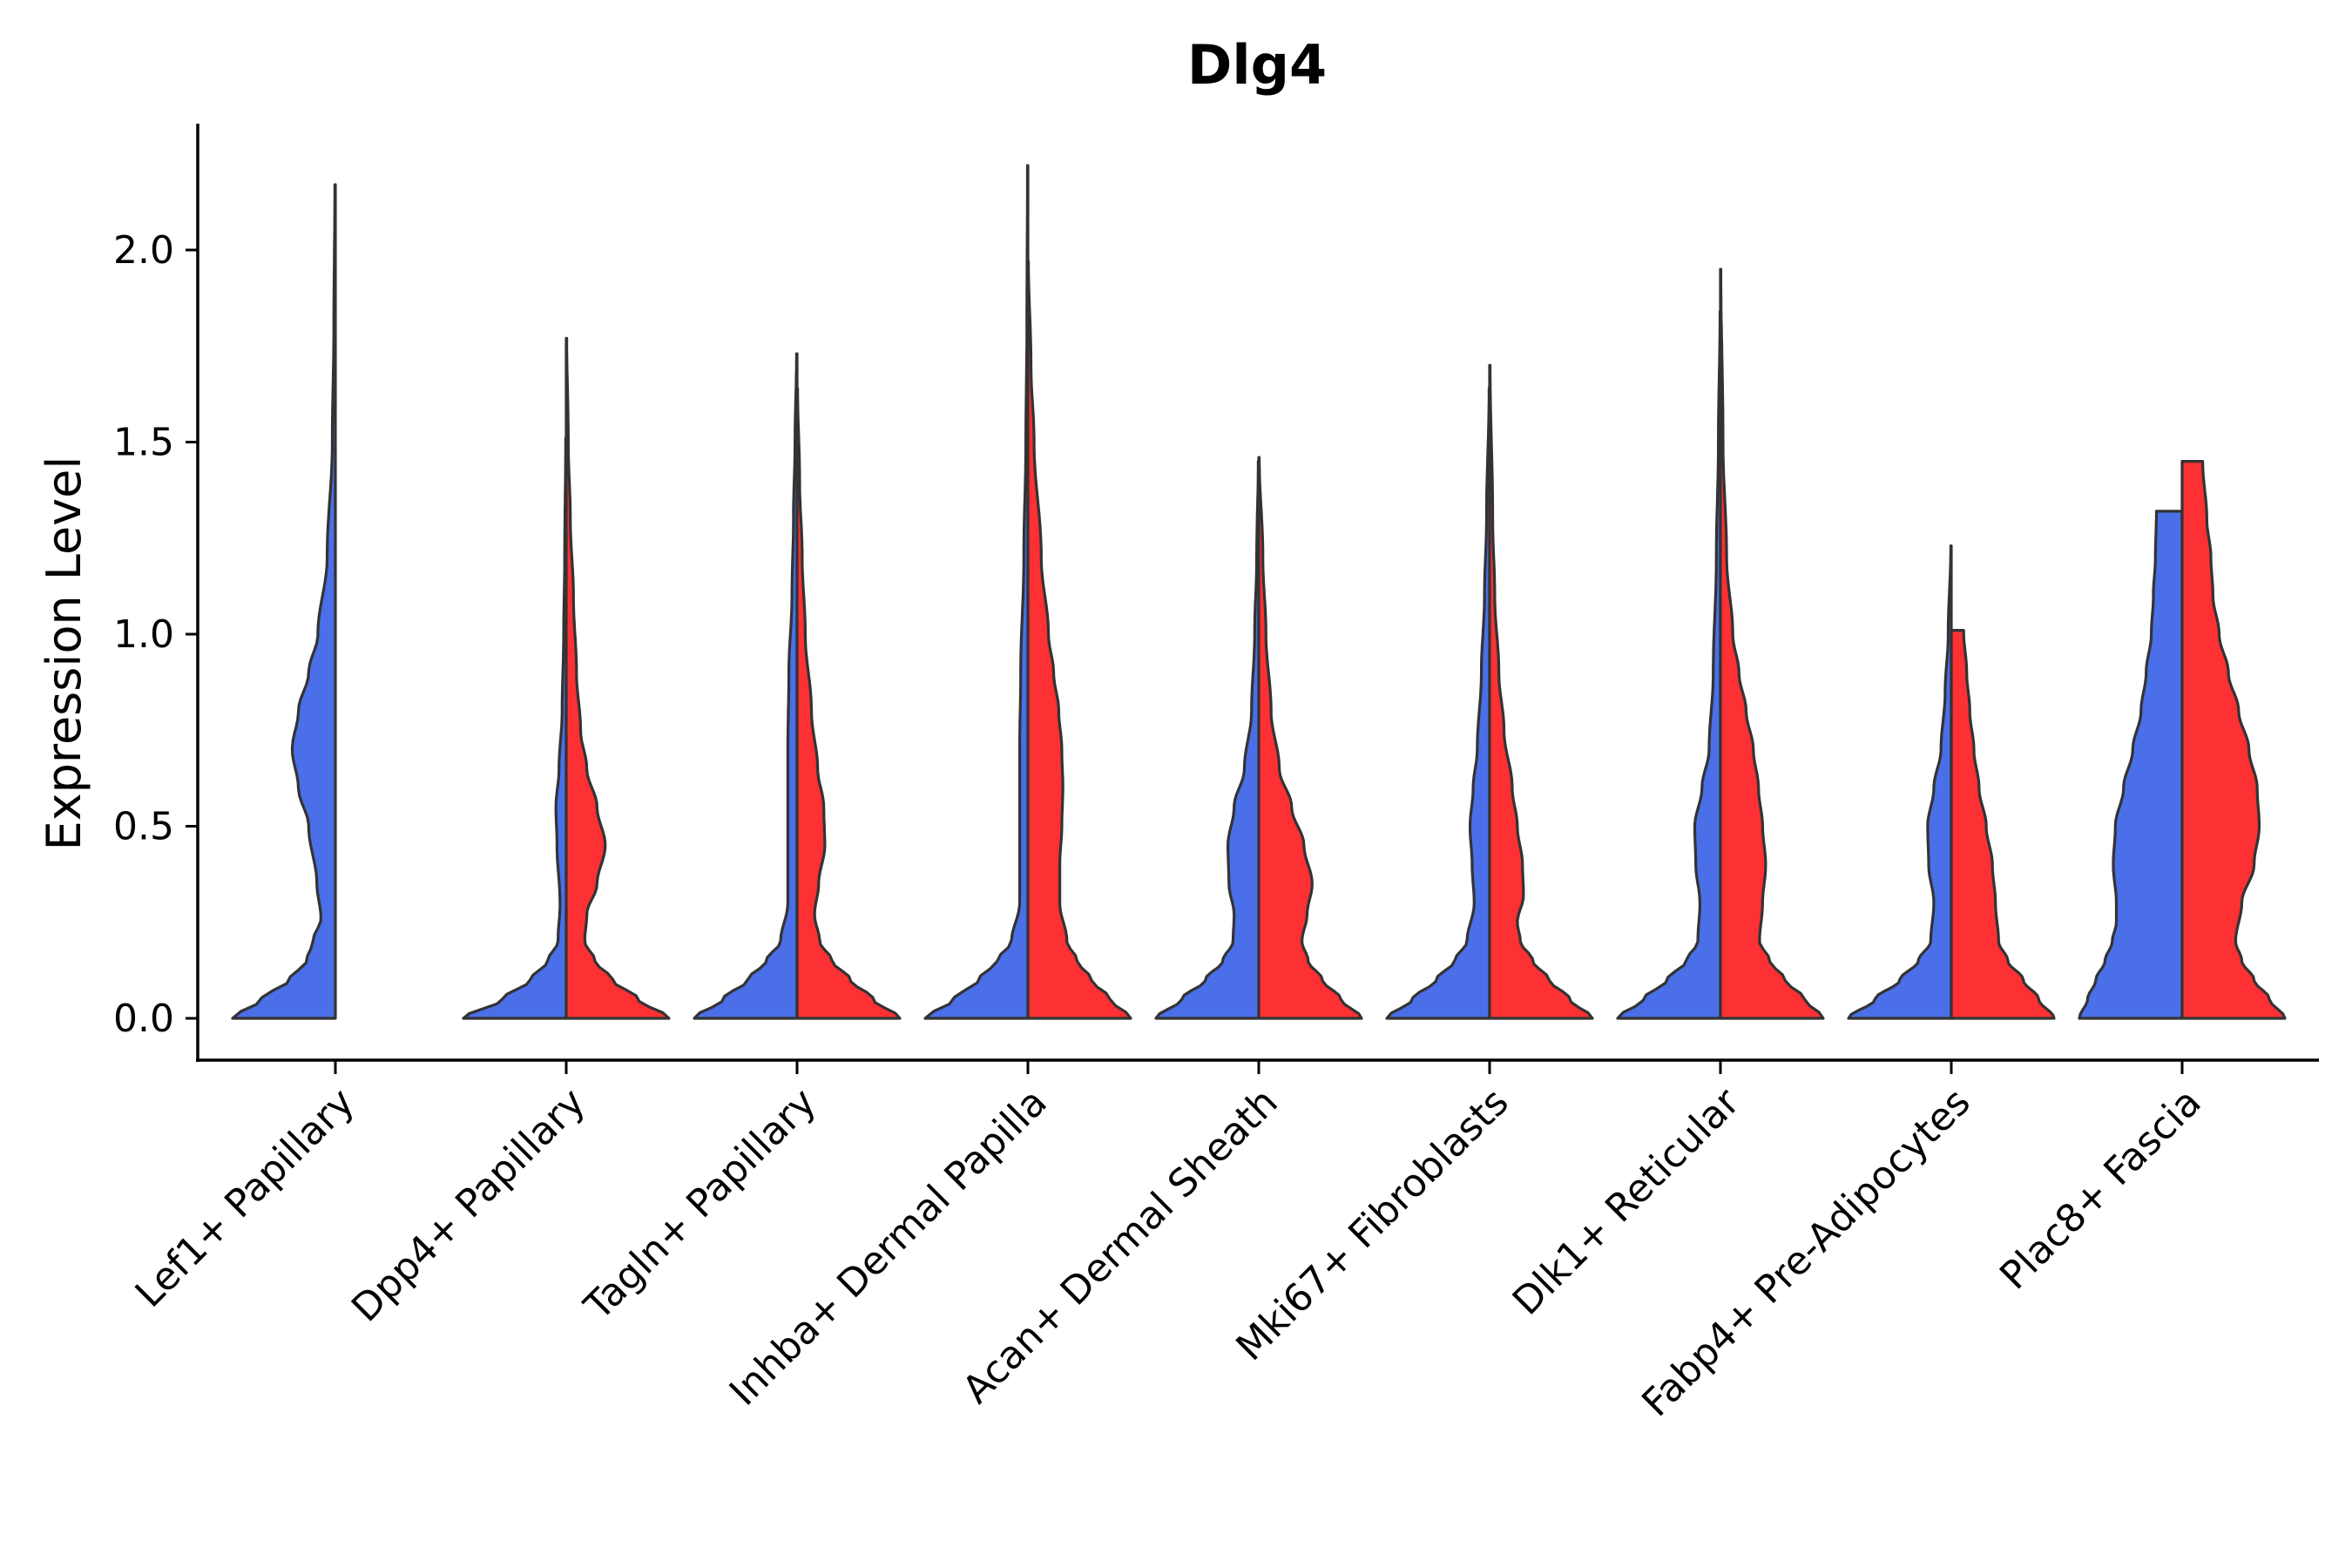 This screenshot has width=2352, height=1568. Describe the element at coordinates (1257, 65) in the screenshot. I see `chart-title: Dlg4` at that location.